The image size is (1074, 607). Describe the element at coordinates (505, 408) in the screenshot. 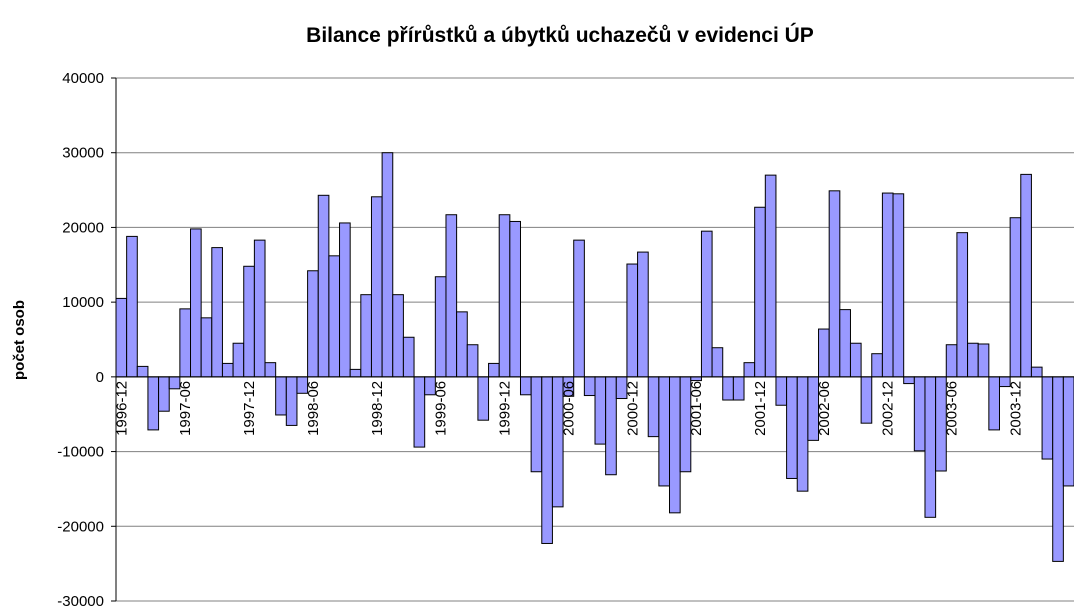

I see `x-tick-label: 1999-12` at that location.